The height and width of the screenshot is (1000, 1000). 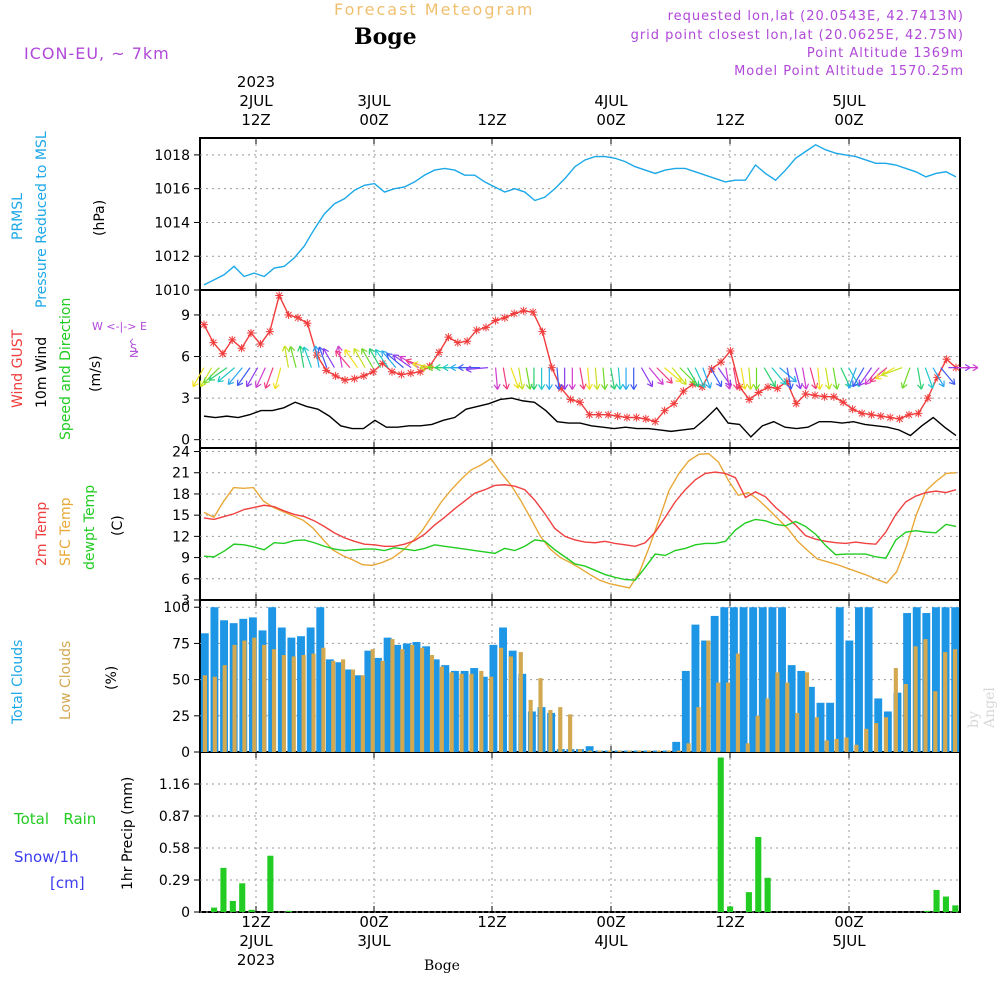 I want to click on sfc-label: SFC Temp, so click(x=66, y=531).